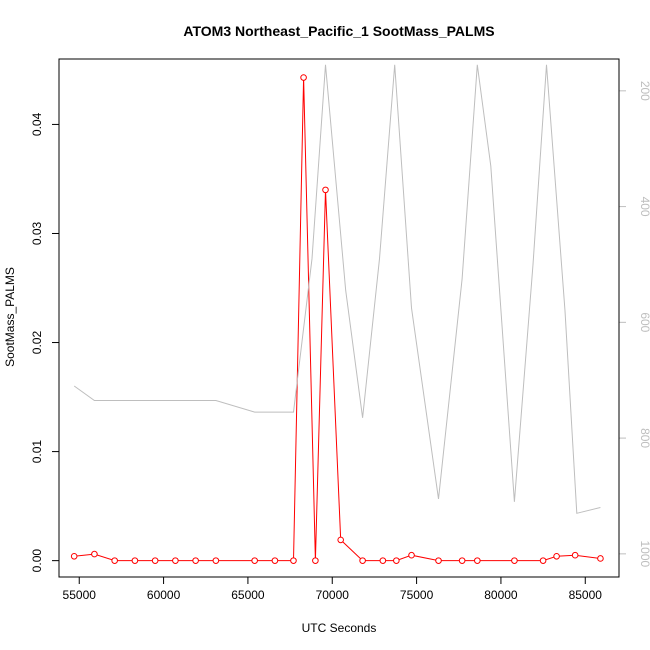 The height and width of the screenshot is (650, 650). Describe the element at coordinates (339, 628) in the screenshot. I see `x-axis-label: UTC Seconds` at that location.